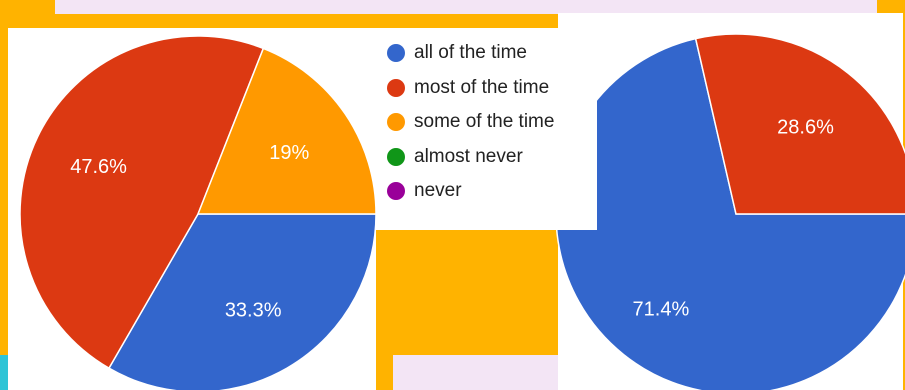  Describe the element at coordinates (438, 191) in the screenshot. I see `legend-label: never` at that location.